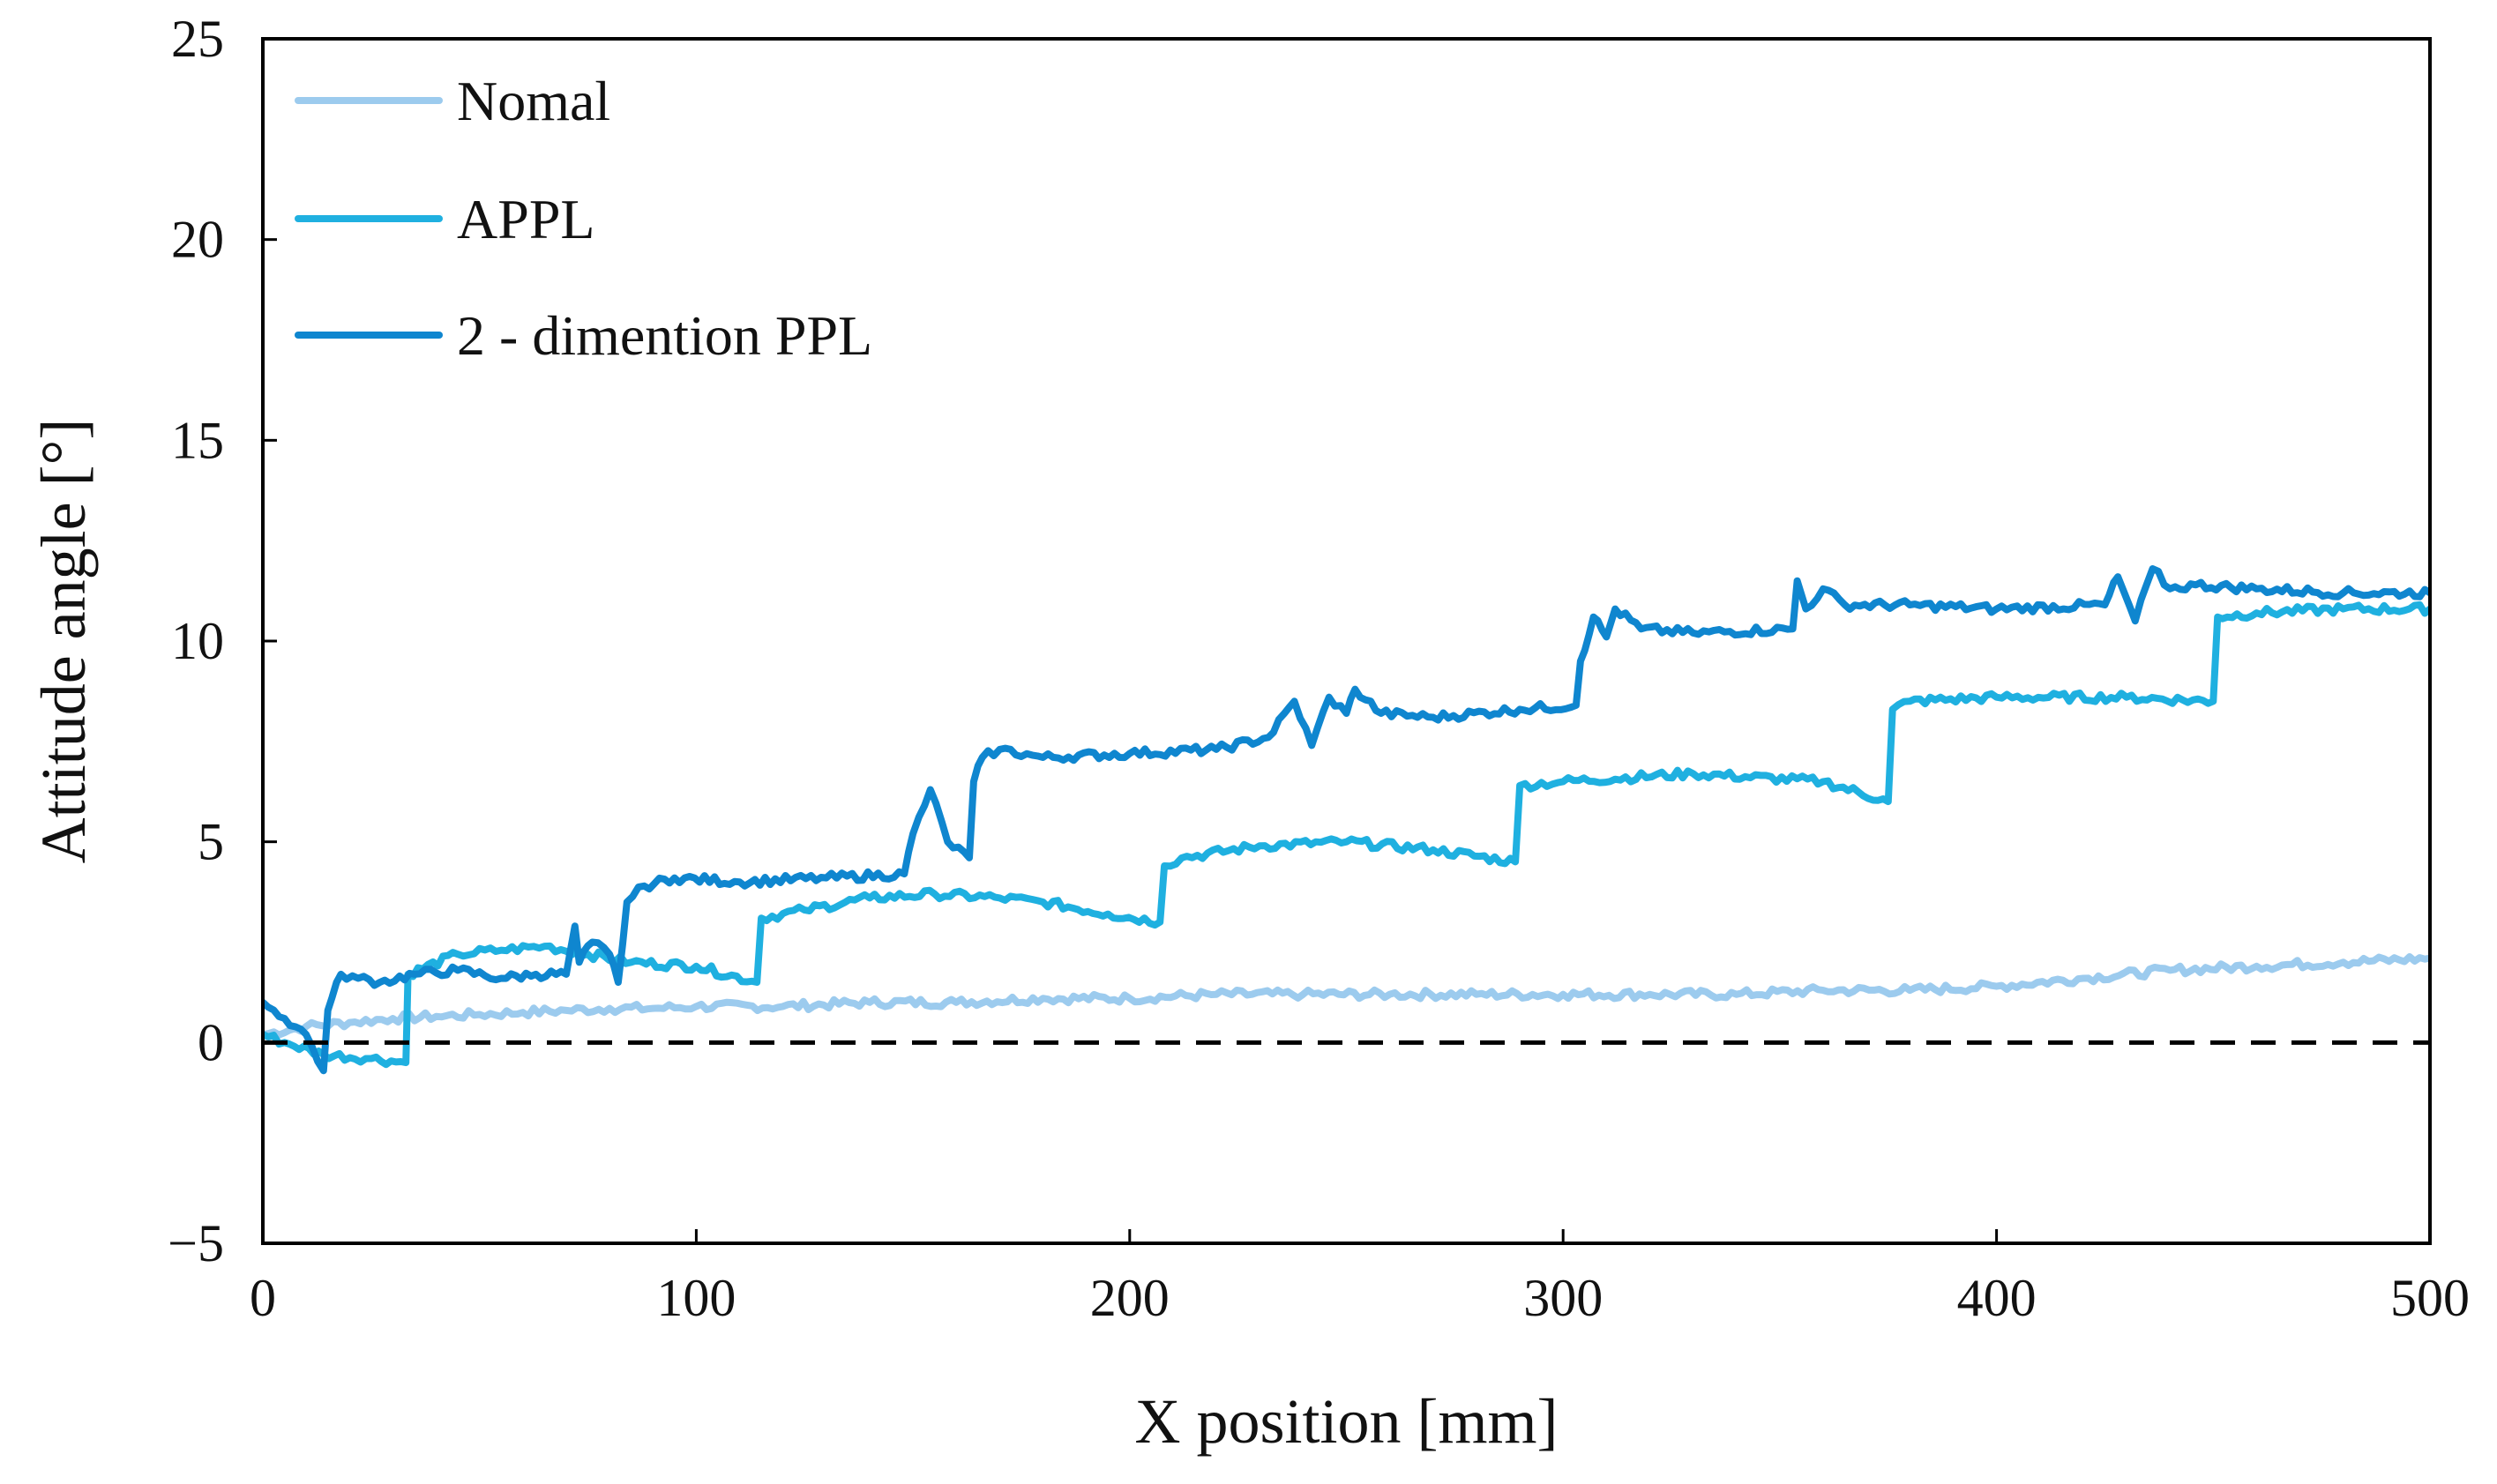 Image resolution: width=2497 pixels, height=1484 pixels. I want to click on y-tick-label: 5, so click(211, 842).